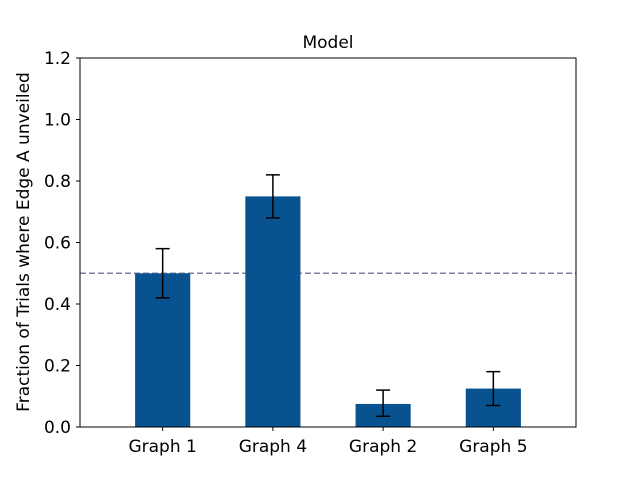 The height and width of the screenshot is (484, 640). I want to click on y-tick-label: 0.2, so click(57, 367).